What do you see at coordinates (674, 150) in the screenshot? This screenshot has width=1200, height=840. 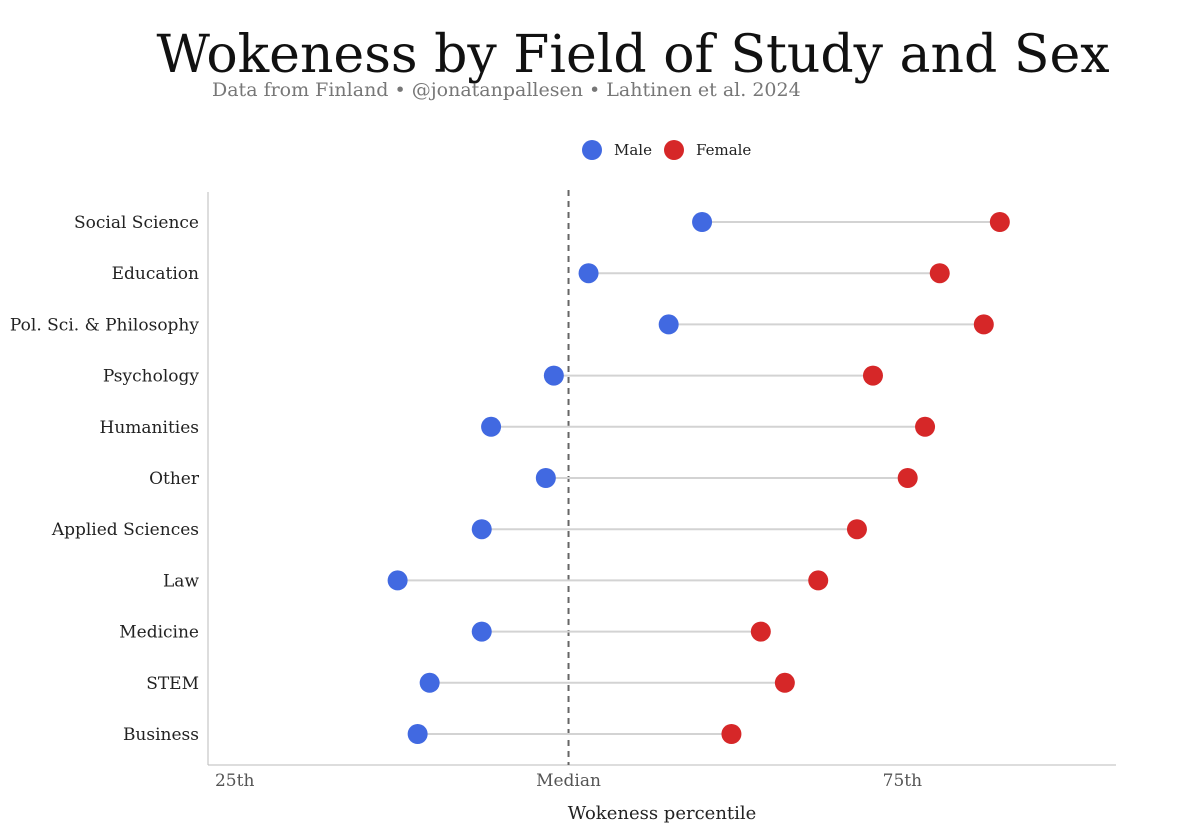 I see `legend-female-marker` at bounding box center [674, 150].